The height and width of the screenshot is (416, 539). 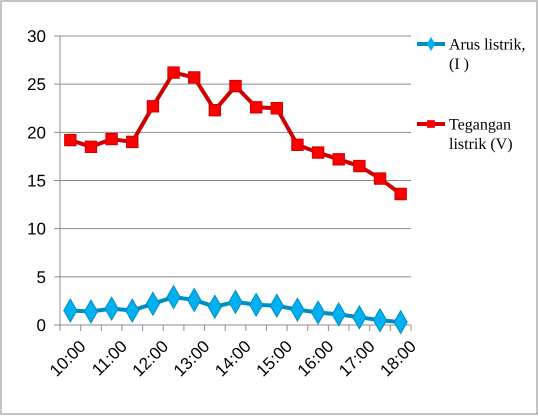 What do you see at coordinates (36, 132) in the screenshot?
I see `y-tick-label: 20` at bounding box center [36, 132].